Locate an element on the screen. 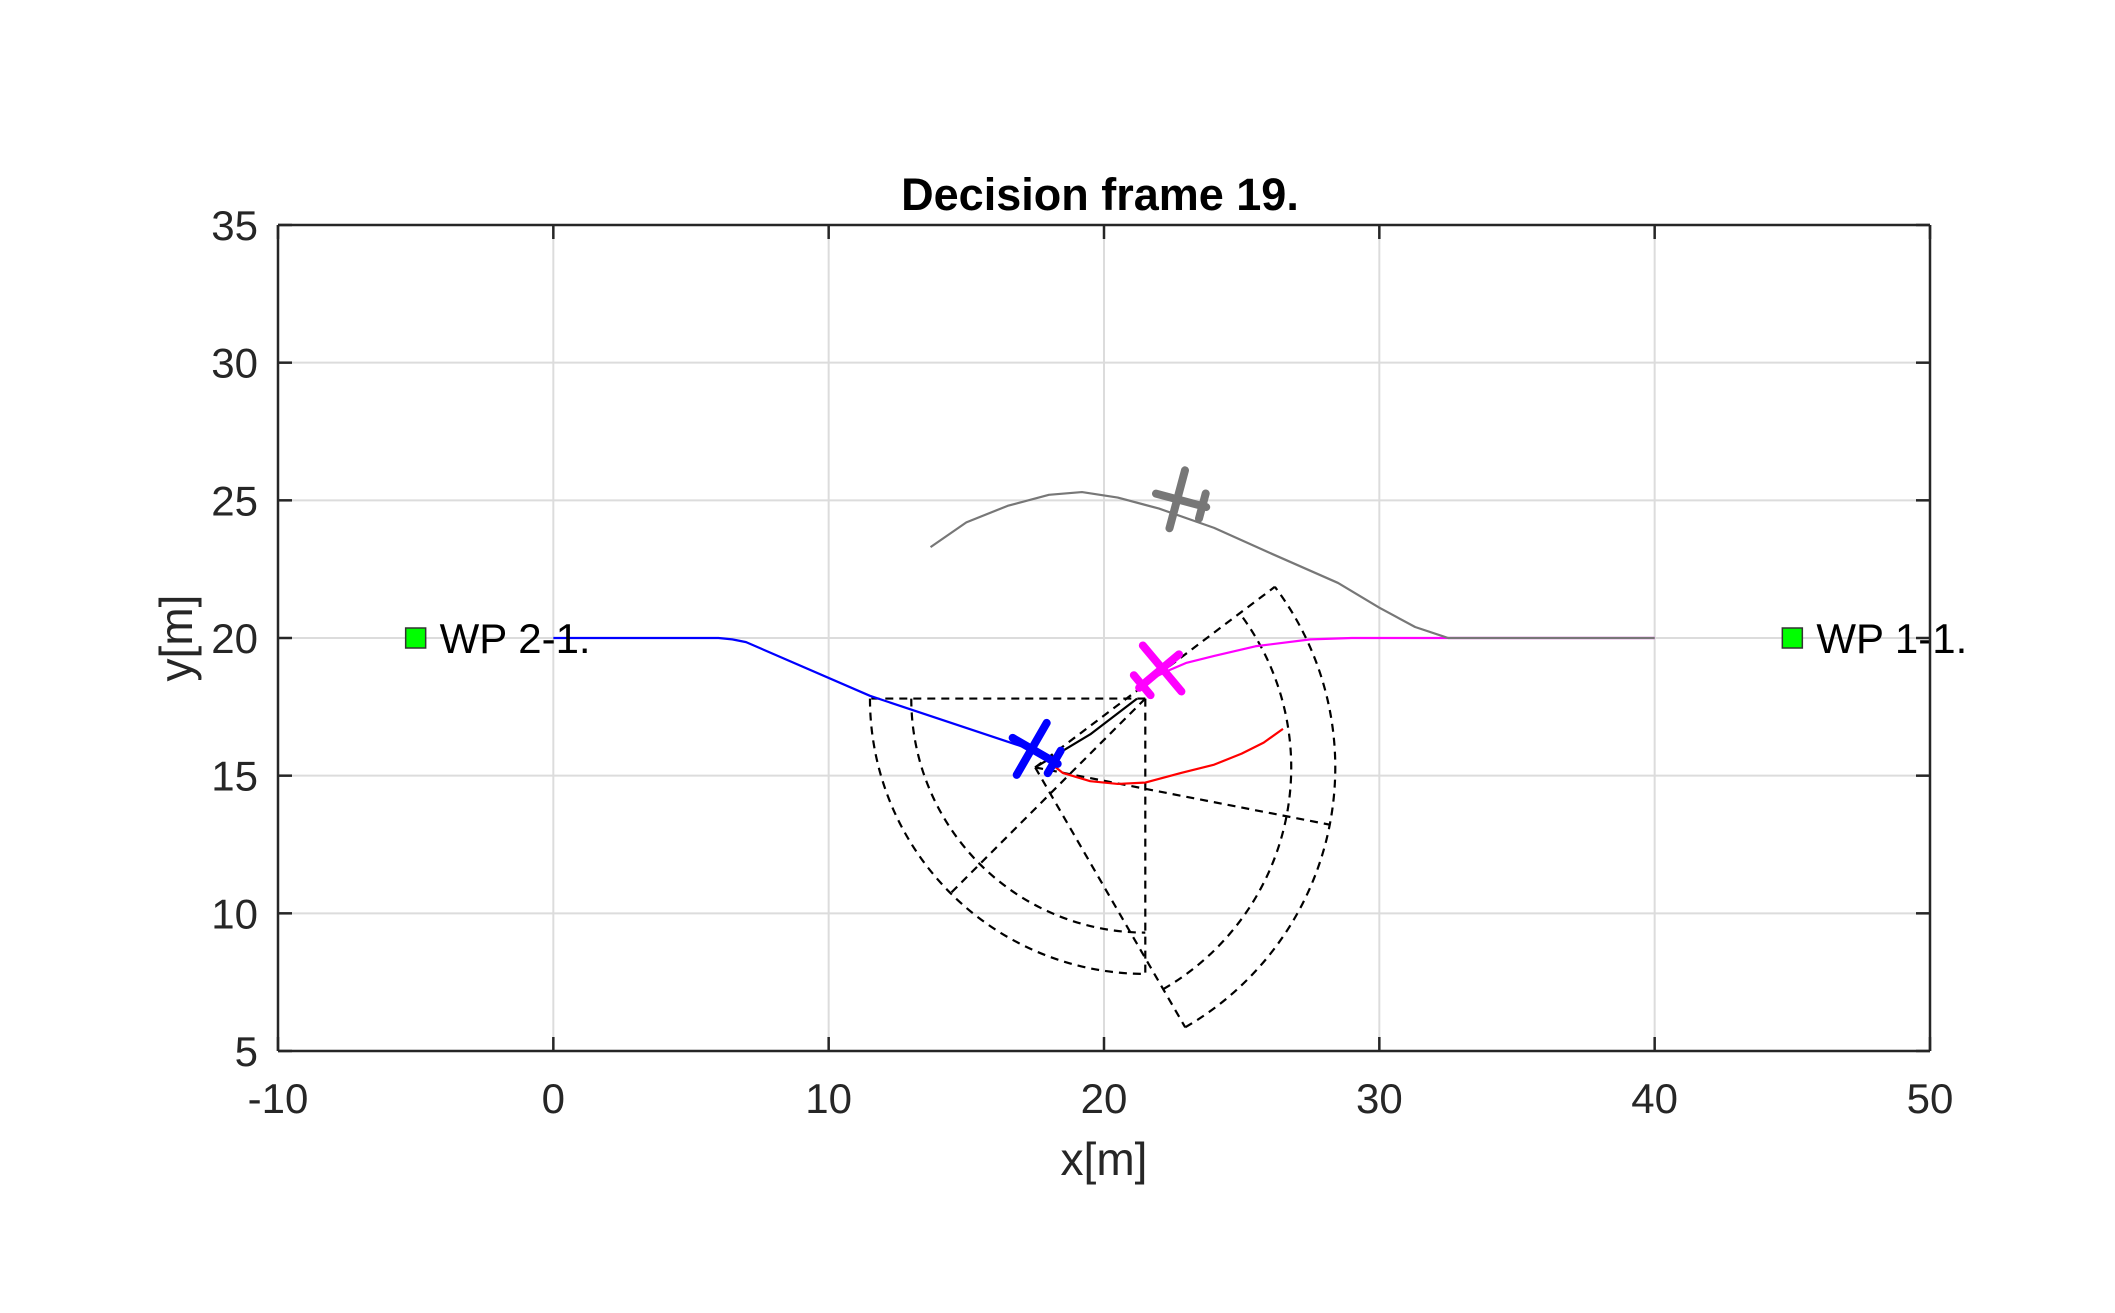 The image size is (2115, 1313). y-tick-label: 25 is located at coordinates (234, 500).